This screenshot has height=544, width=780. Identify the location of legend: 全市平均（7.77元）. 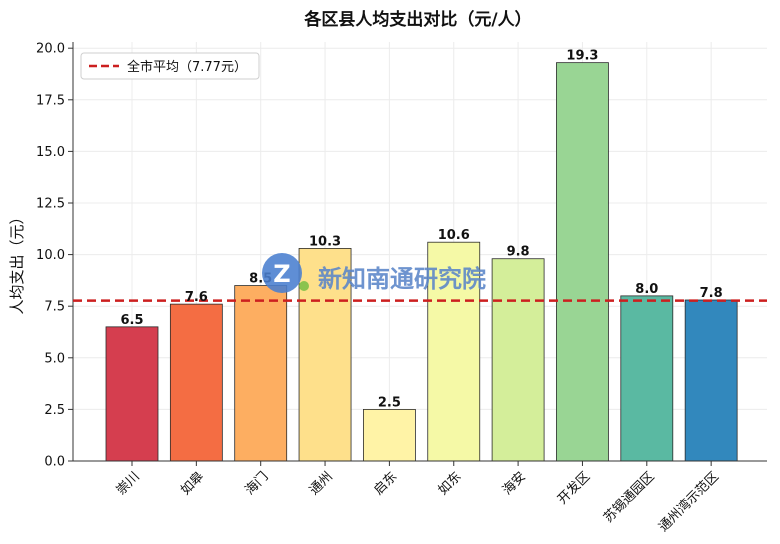
(170, 66).